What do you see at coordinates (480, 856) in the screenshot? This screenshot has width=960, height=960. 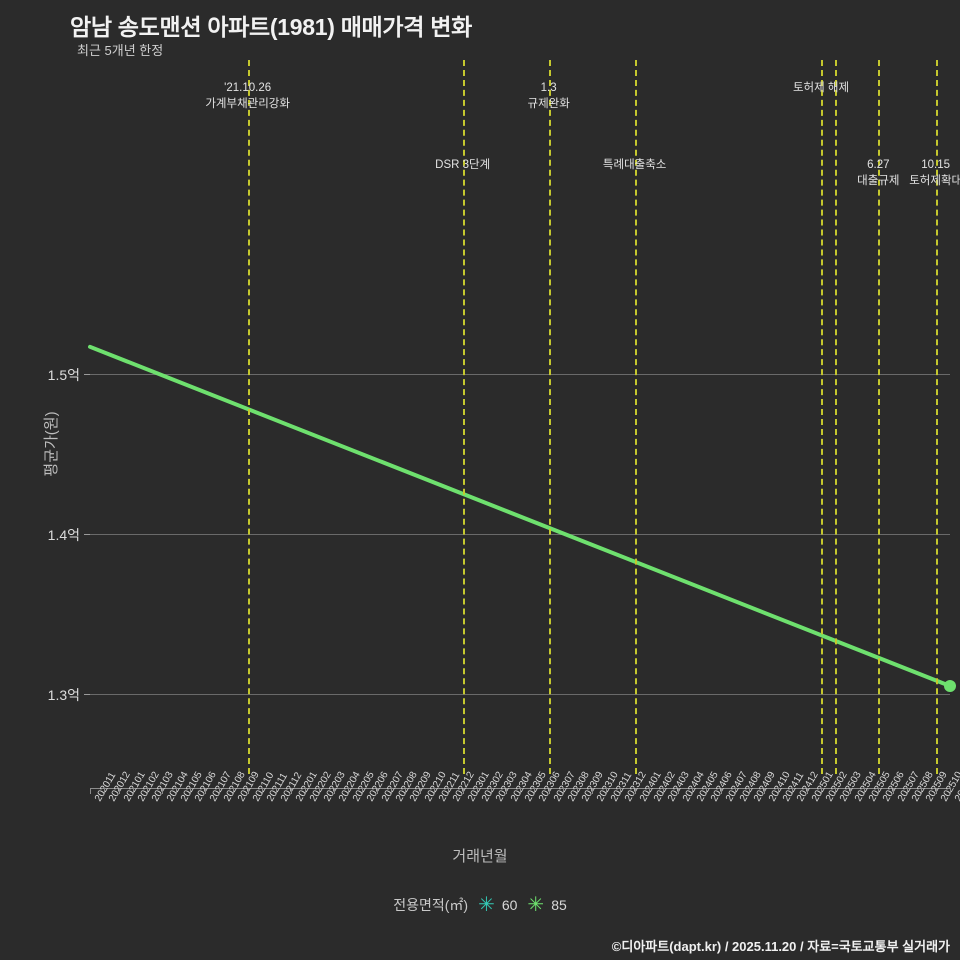 I see `x-axis-title: 거래년월` at bounding box center [480, 856].